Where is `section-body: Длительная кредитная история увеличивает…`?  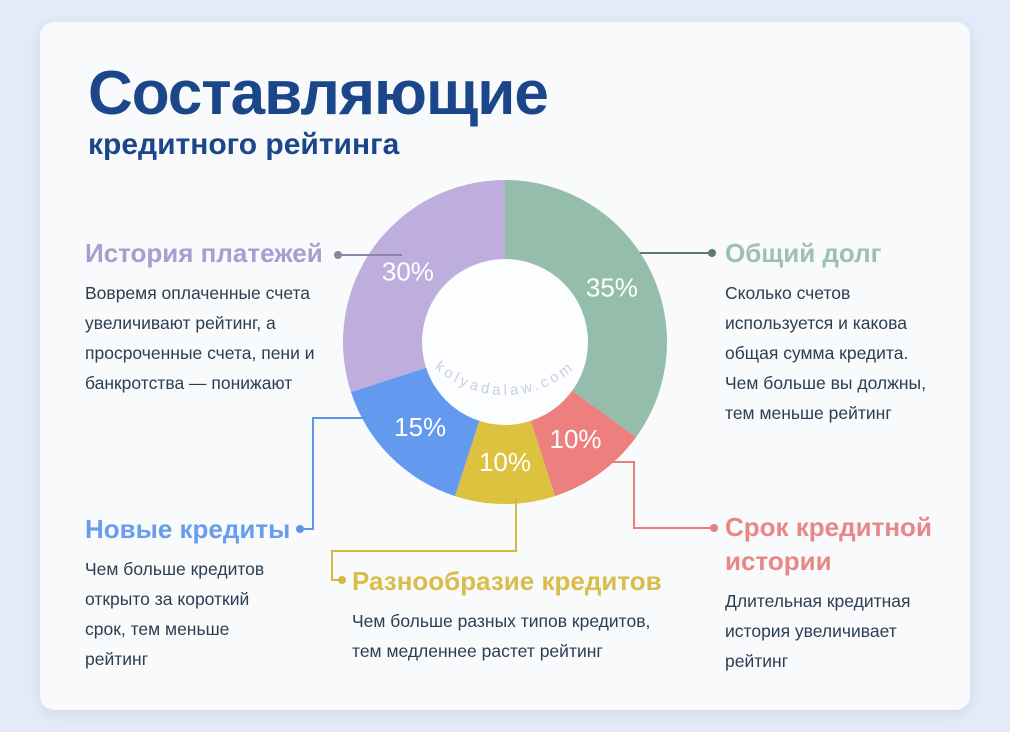
section-body: Длительная кредитная история увеличивает… is located at coordinates (828, 631).